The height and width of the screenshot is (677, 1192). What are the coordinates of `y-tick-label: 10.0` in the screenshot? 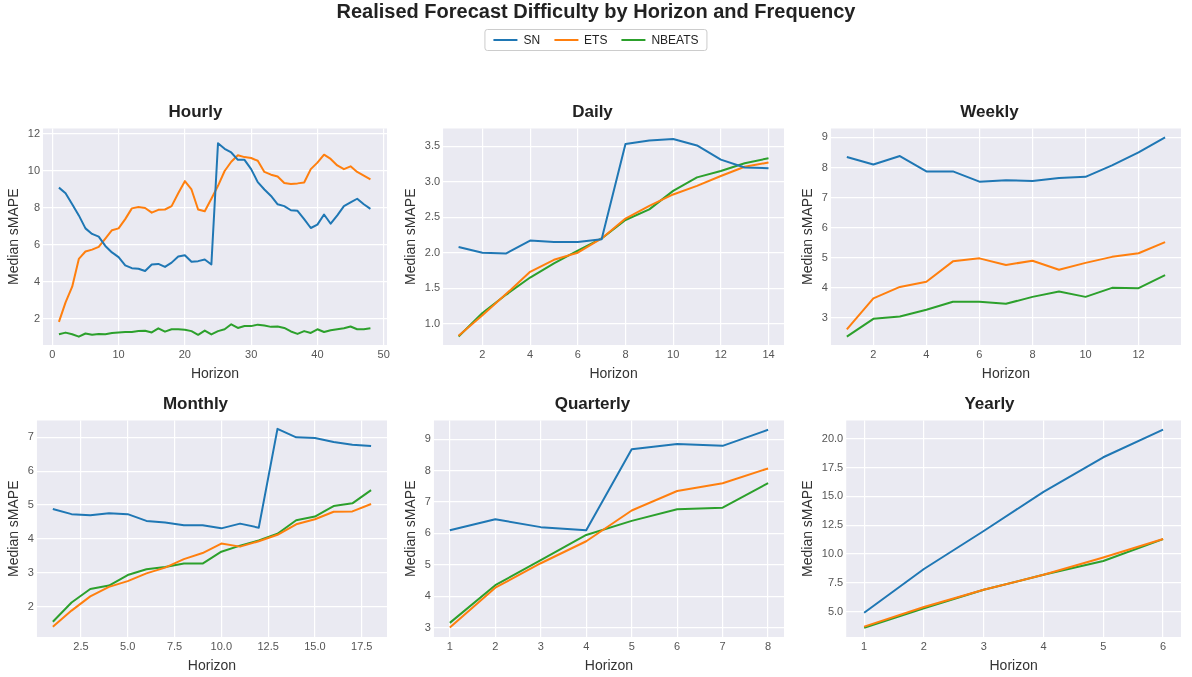 It's located at (832, 553).